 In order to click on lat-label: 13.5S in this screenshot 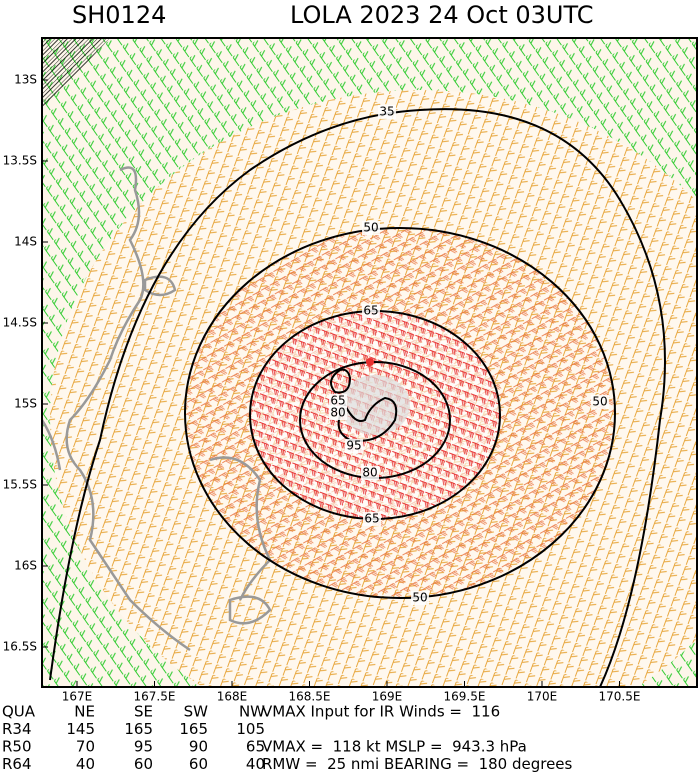, I will do `click(20, 161)`.